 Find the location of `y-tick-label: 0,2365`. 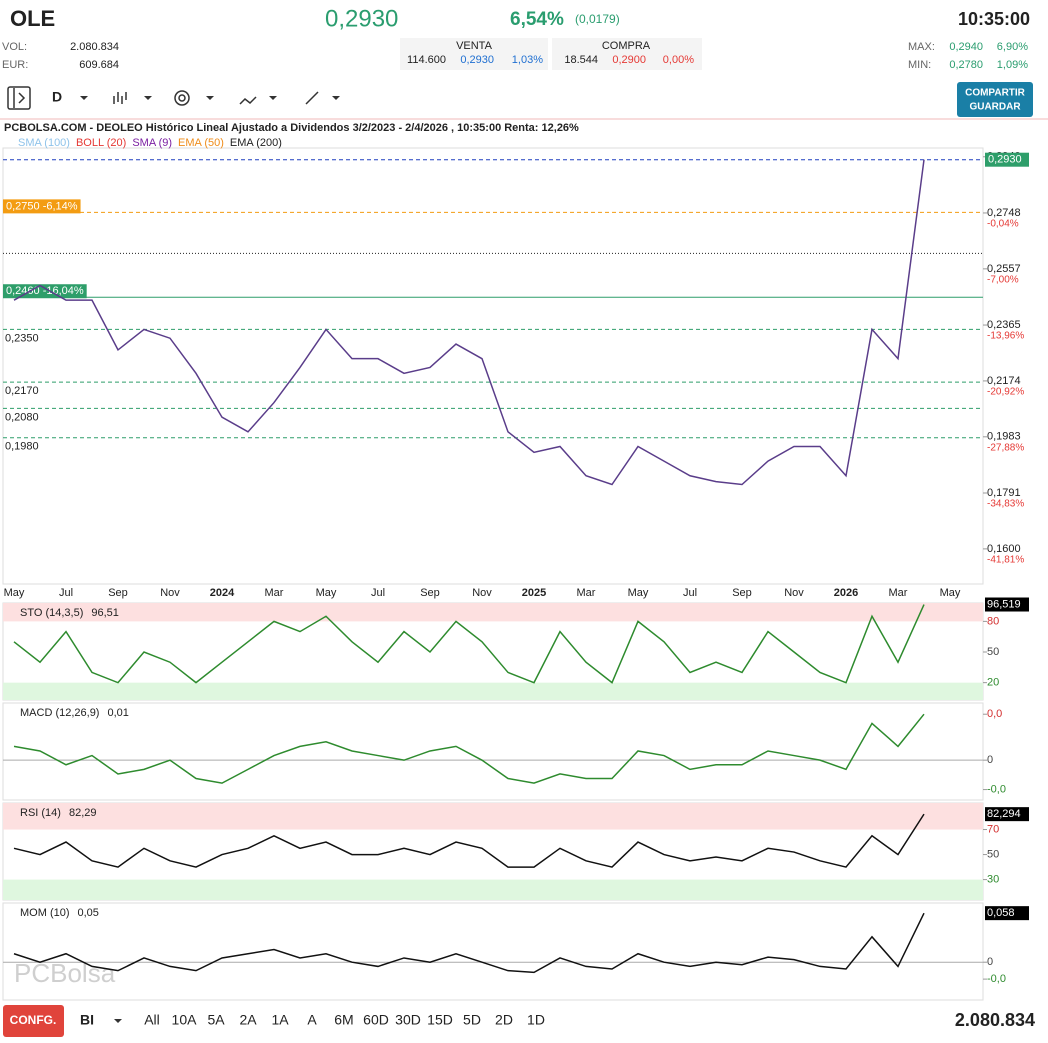

y-tick-label: 0,2365 is located at coordinates (1004, 325).